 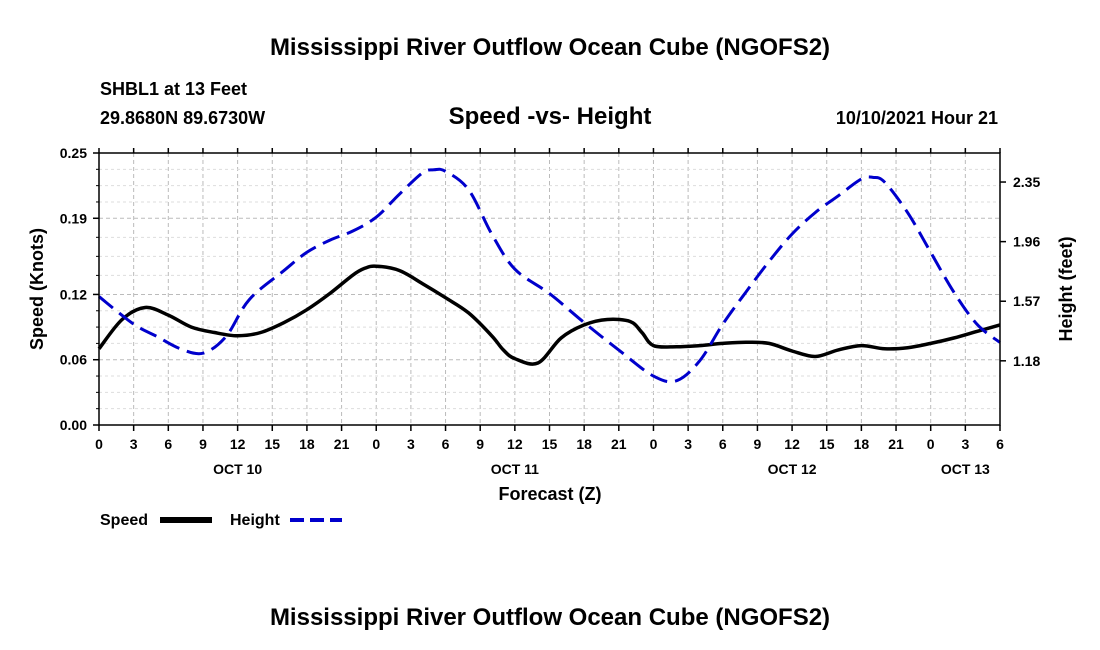 What do you see at coordinates (1026, 242) in the screenshot?
I see `y-right-tick-label: 1.96` at bounding box center [1026, 242].